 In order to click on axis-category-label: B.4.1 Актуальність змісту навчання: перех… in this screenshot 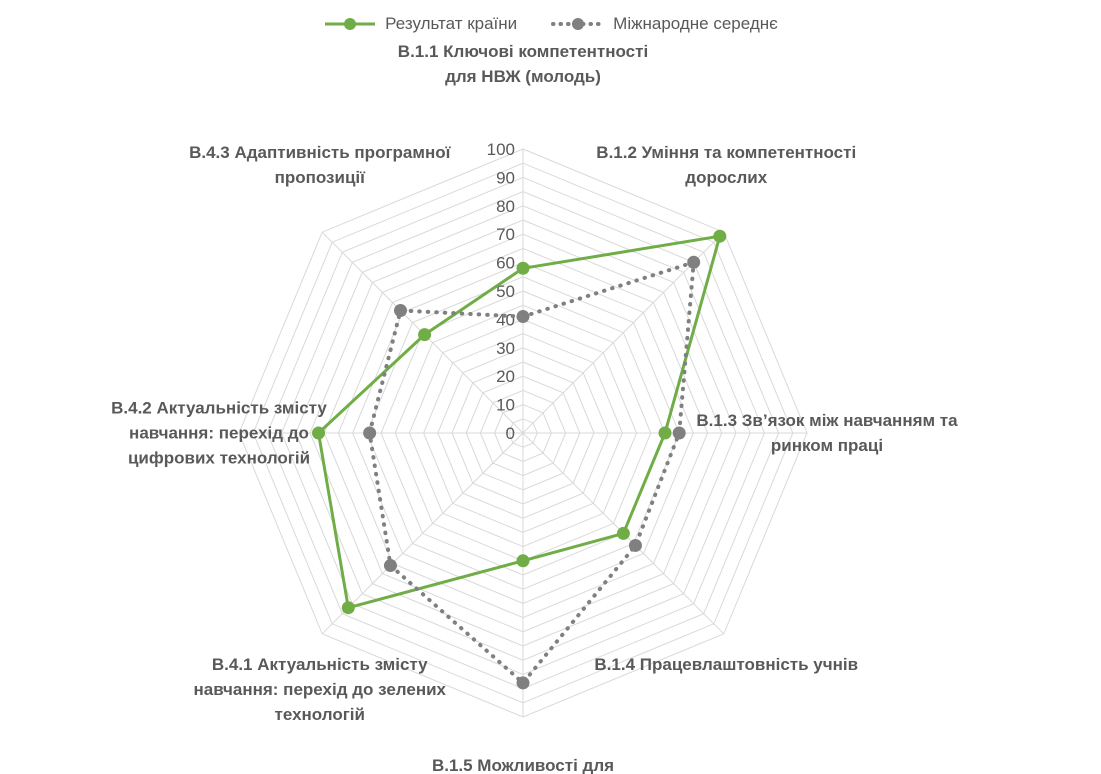, I will do `click(319, 689)`.